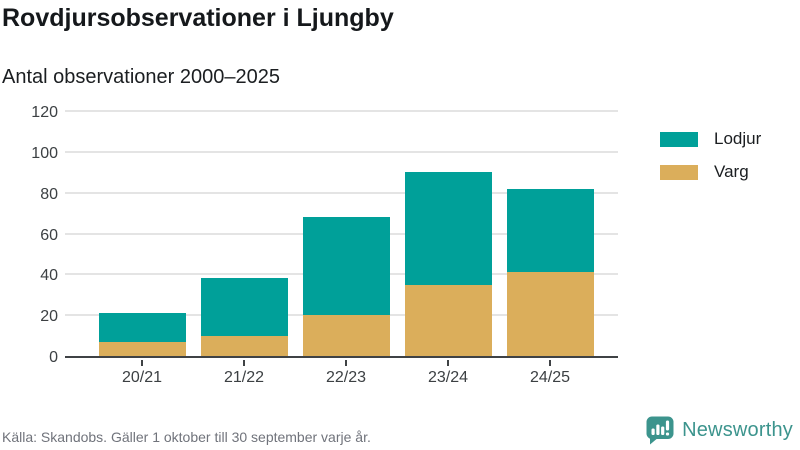 The height and width of the screenshot is (450, 800). I want to click on bar-segment-varg-20/21, so click(142, 348).